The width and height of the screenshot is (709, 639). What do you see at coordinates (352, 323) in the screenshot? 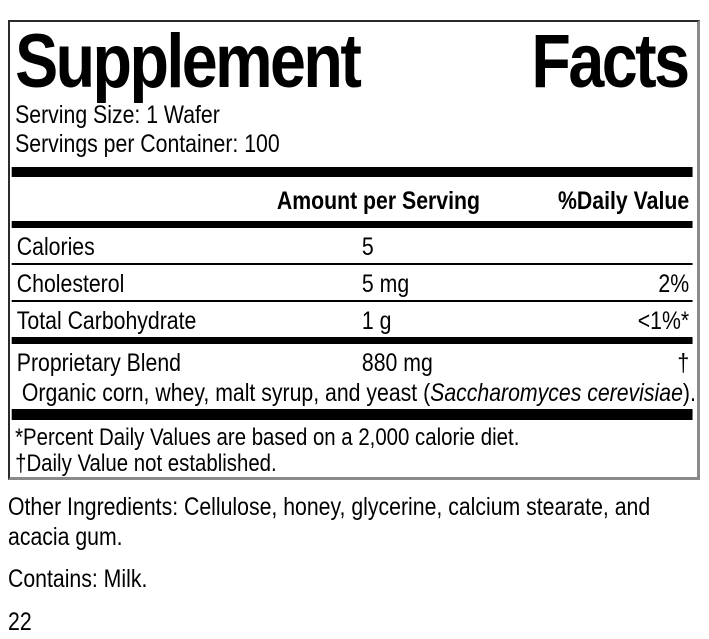
I see `nutrient-row-total-carbohydrate: Total Carbohydrate 1 g <1%*` at bounding box center [352, 323].